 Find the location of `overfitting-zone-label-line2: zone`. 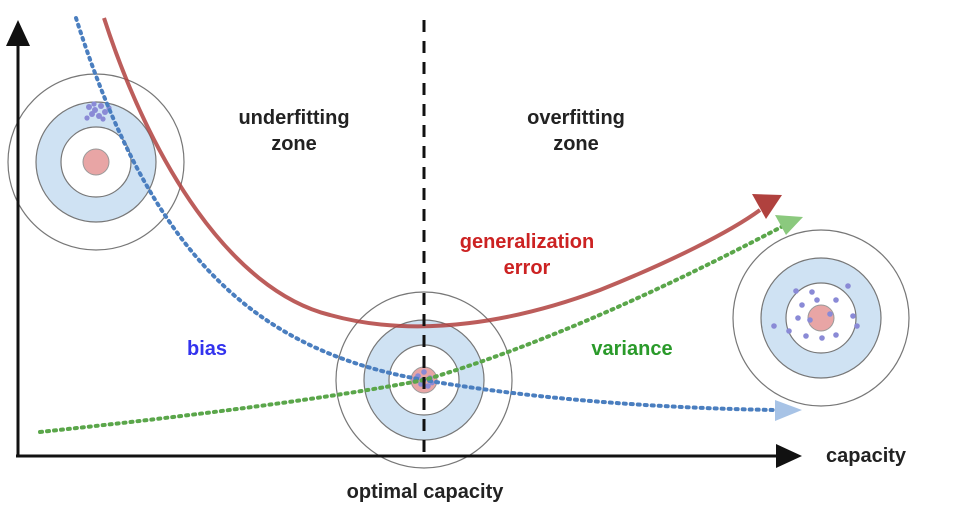

overfitting-zone-label-line2: zone is located at coordinates (576, 144).